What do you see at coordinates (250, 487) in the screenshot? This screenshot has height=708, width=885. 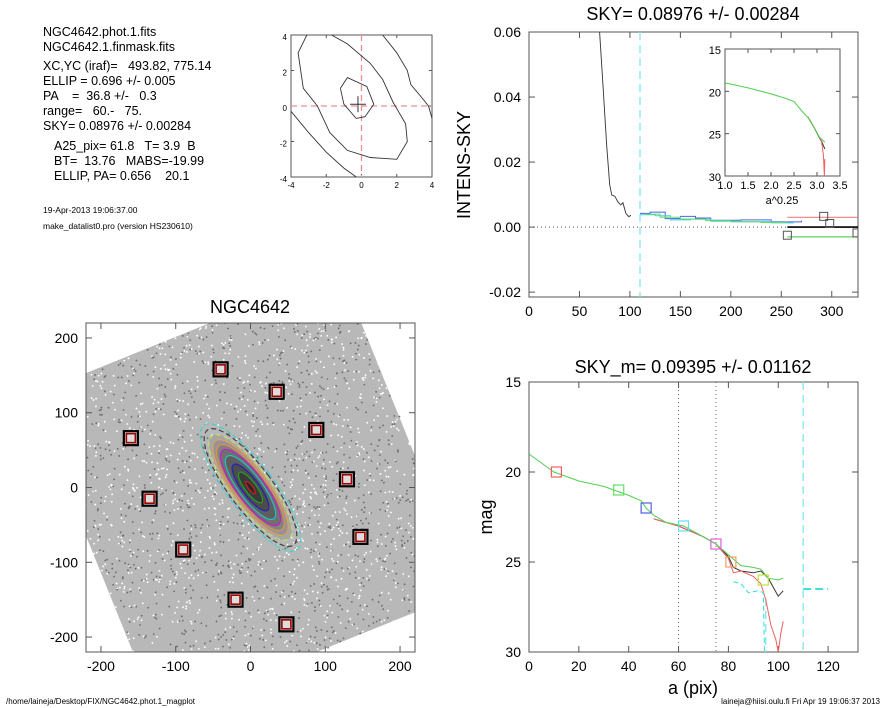 I see `galaxy` at bounding box center [250, 487].